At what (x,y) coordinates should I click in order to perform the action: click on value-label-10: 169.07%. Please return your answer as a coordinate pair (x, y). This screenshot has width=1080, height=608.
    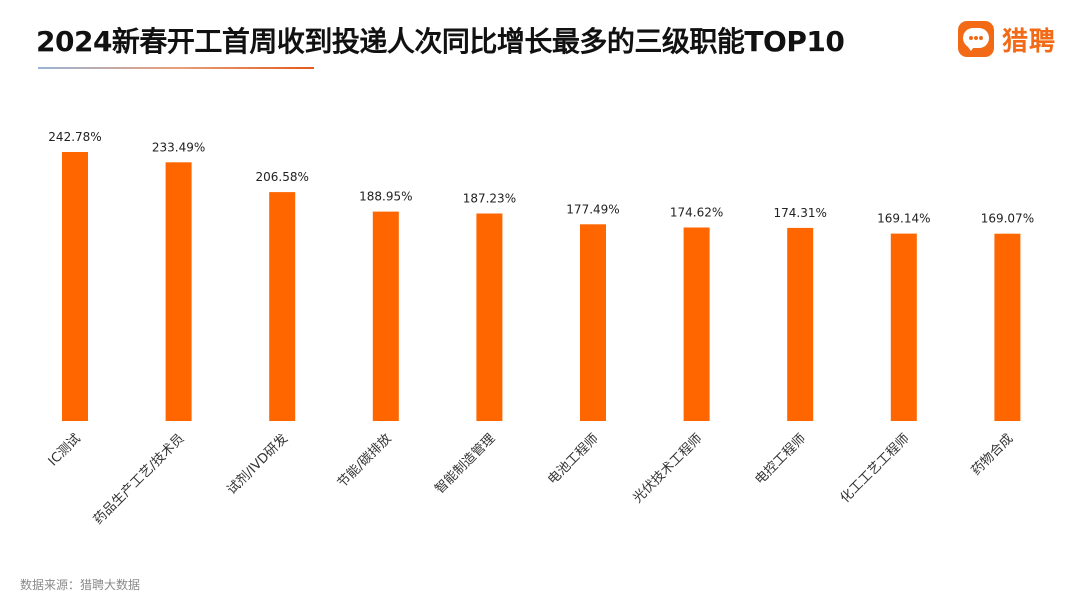
    Looking at the image, I should click on (1007, 219).